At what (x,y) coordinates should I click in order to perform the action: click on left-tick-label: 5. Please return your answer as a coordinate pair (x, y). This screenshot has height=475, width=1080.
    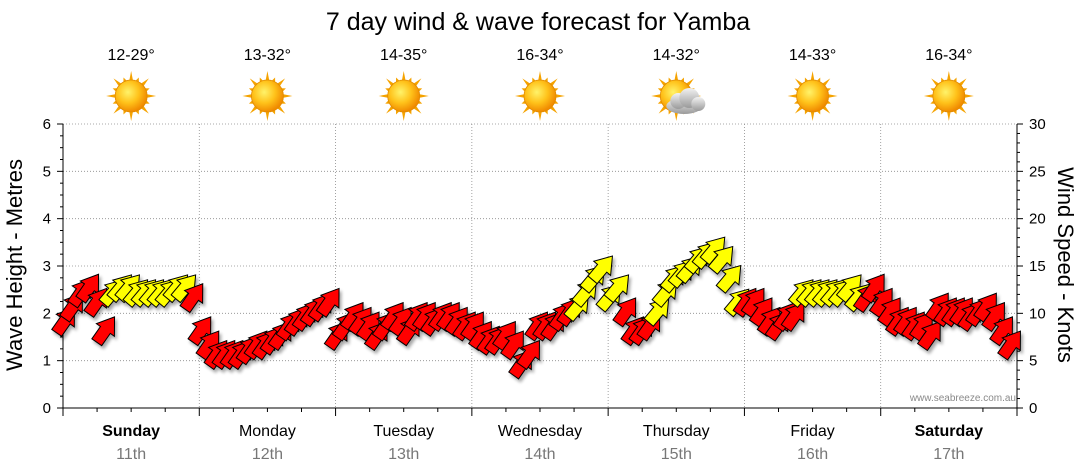
    Looking at the image, I should click on (47, 171).